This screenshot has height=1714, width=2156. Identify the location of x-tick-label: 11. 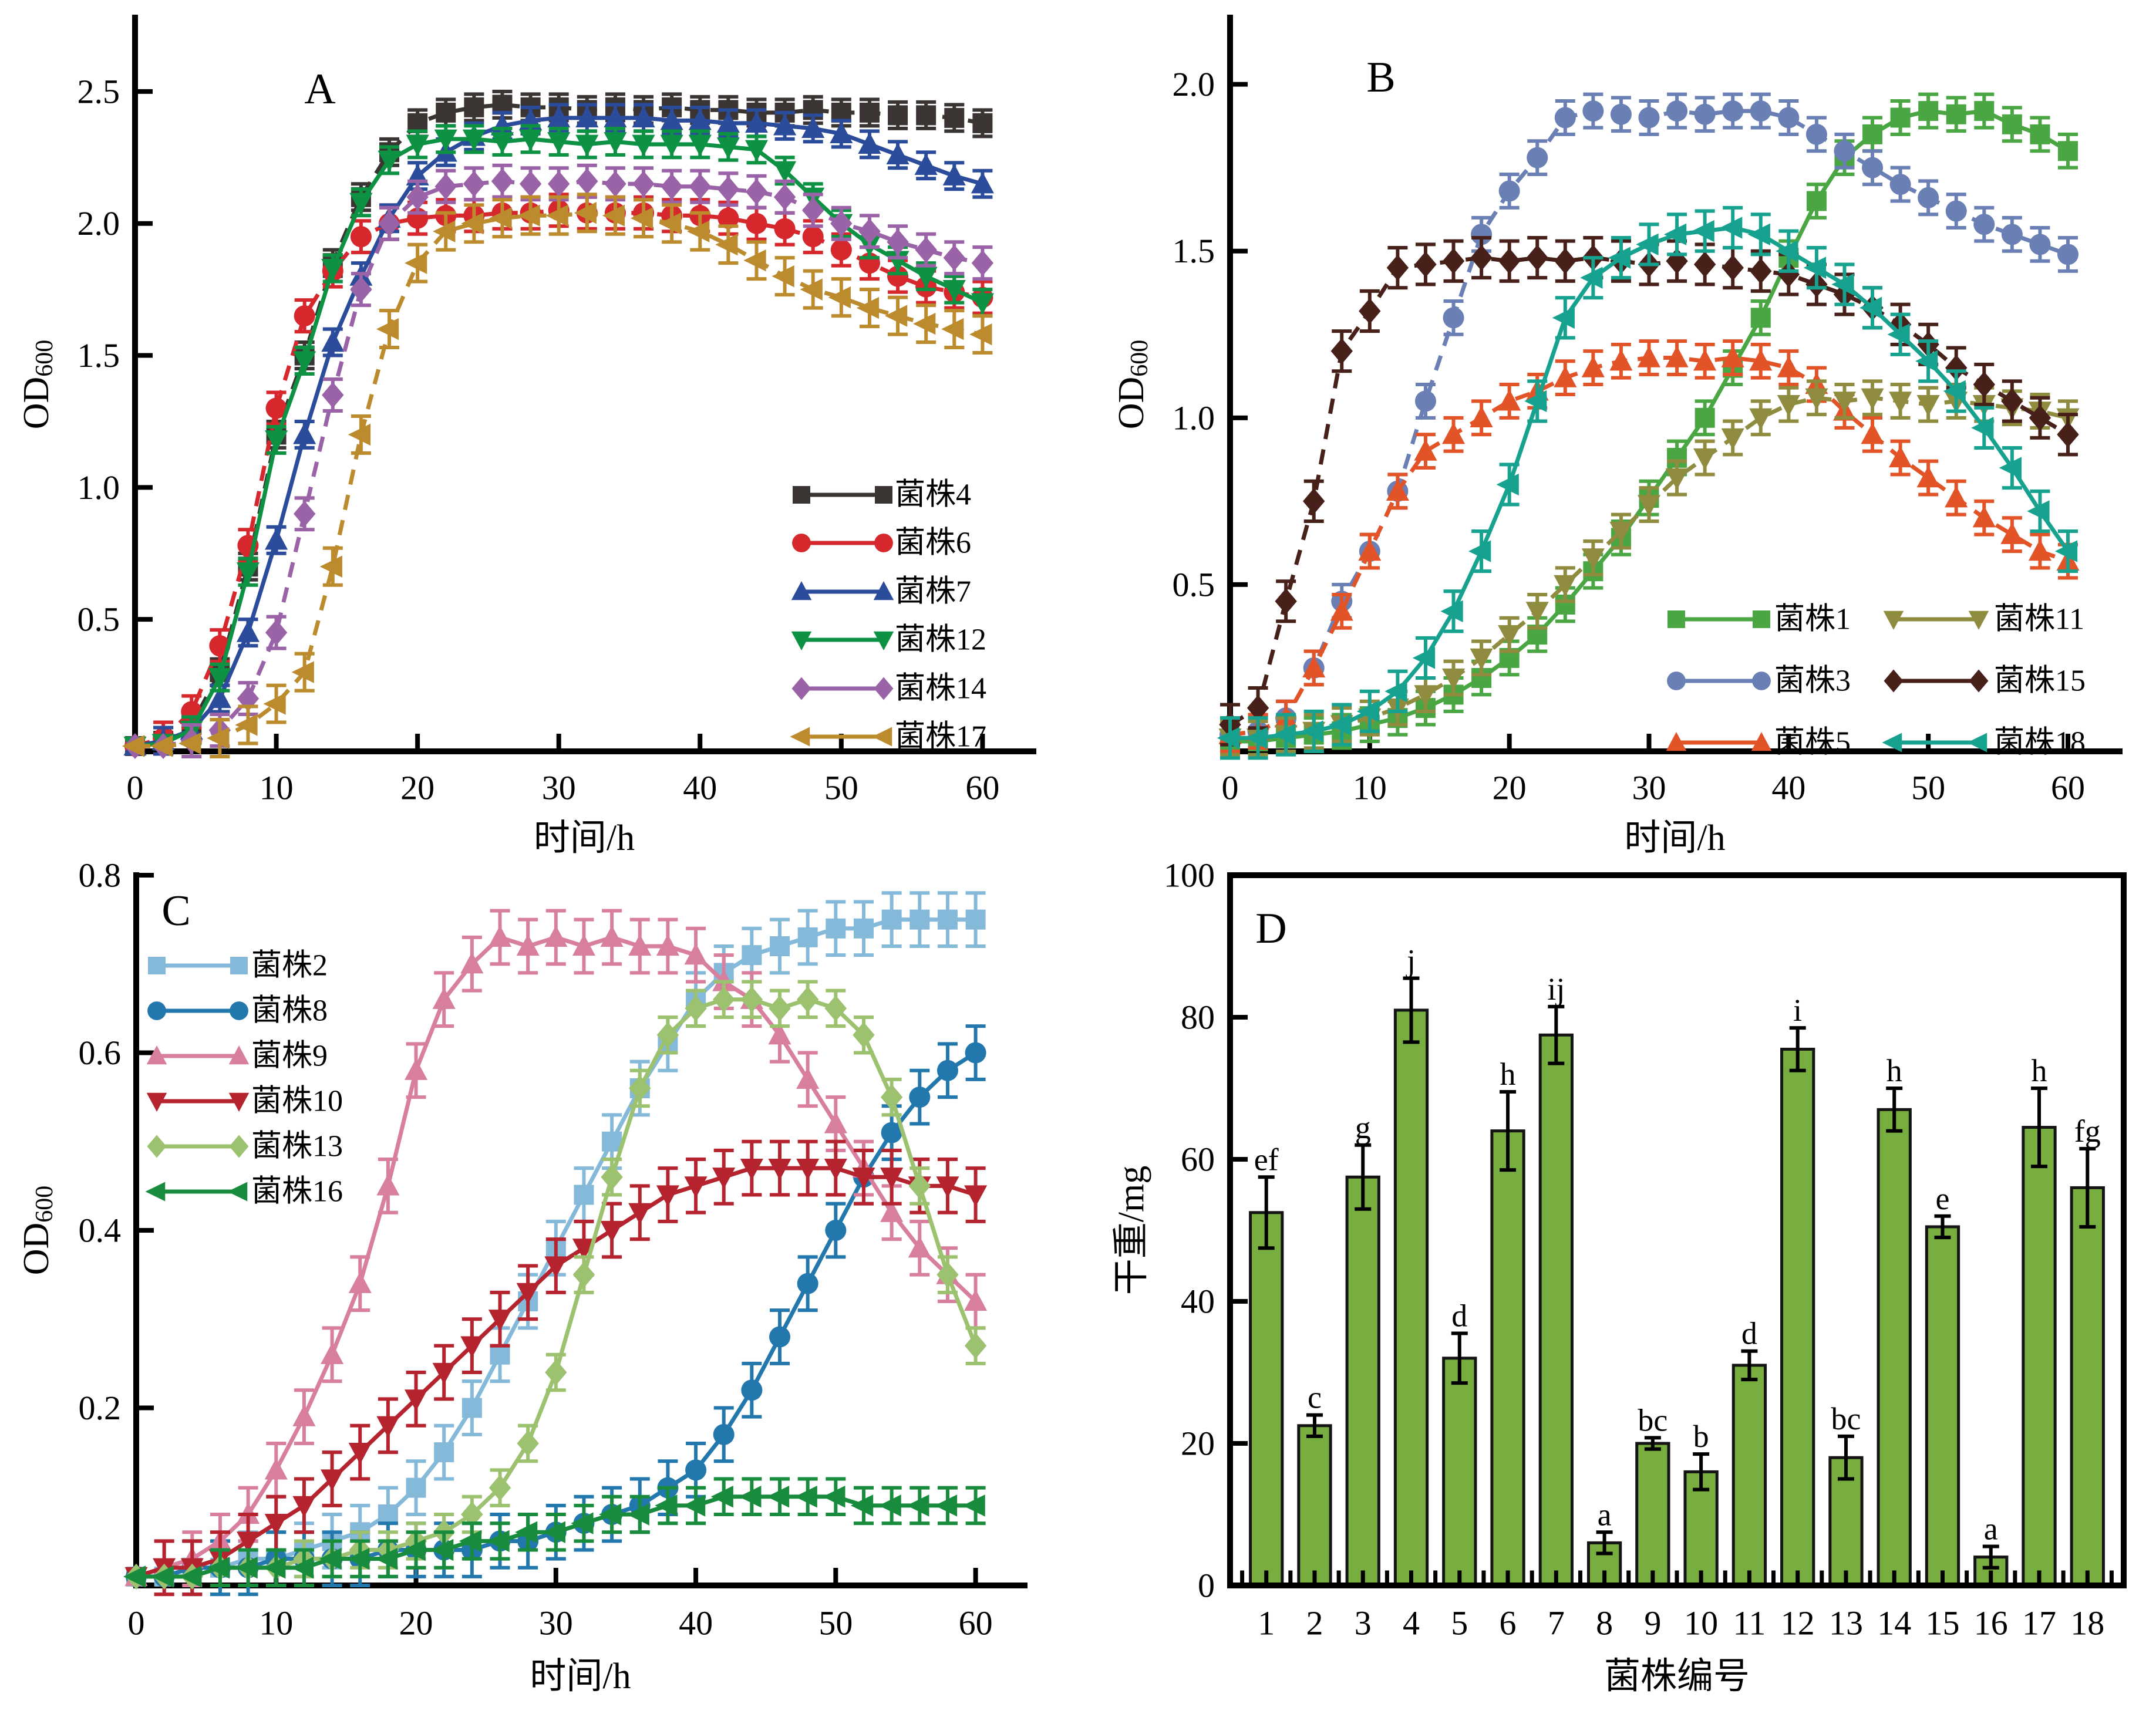
(1749, 1623).